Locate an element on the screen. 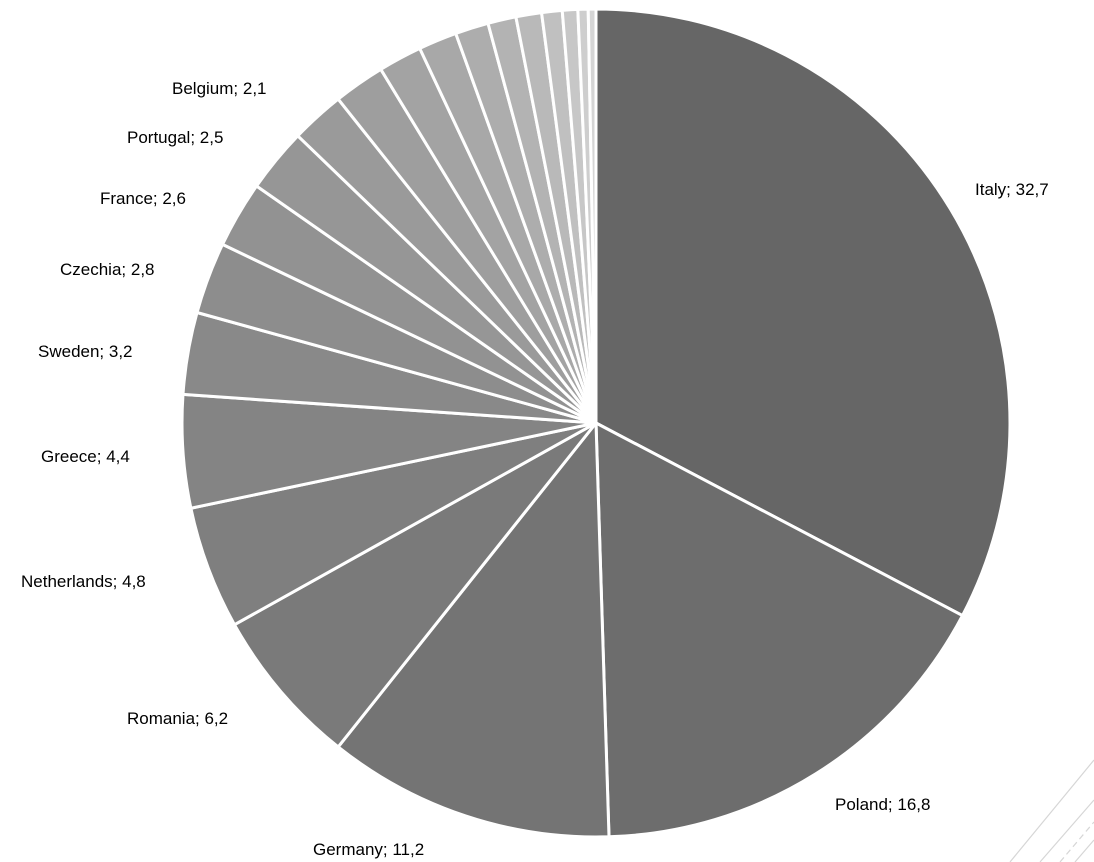  label-italy: Italy; 32,7 is located at coordinates (1012, 189).